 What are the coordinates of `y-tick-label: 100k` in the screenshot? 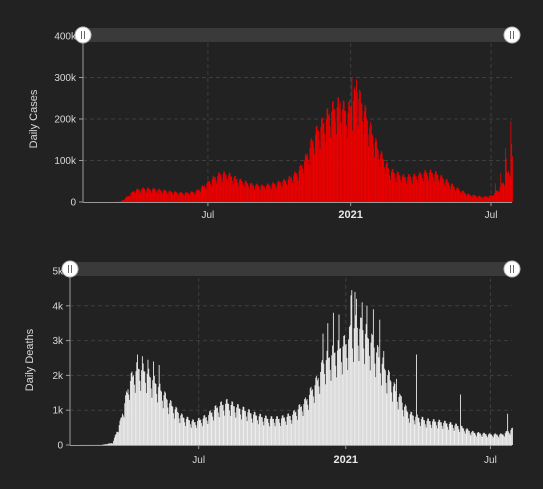 It's located at (65, 161).